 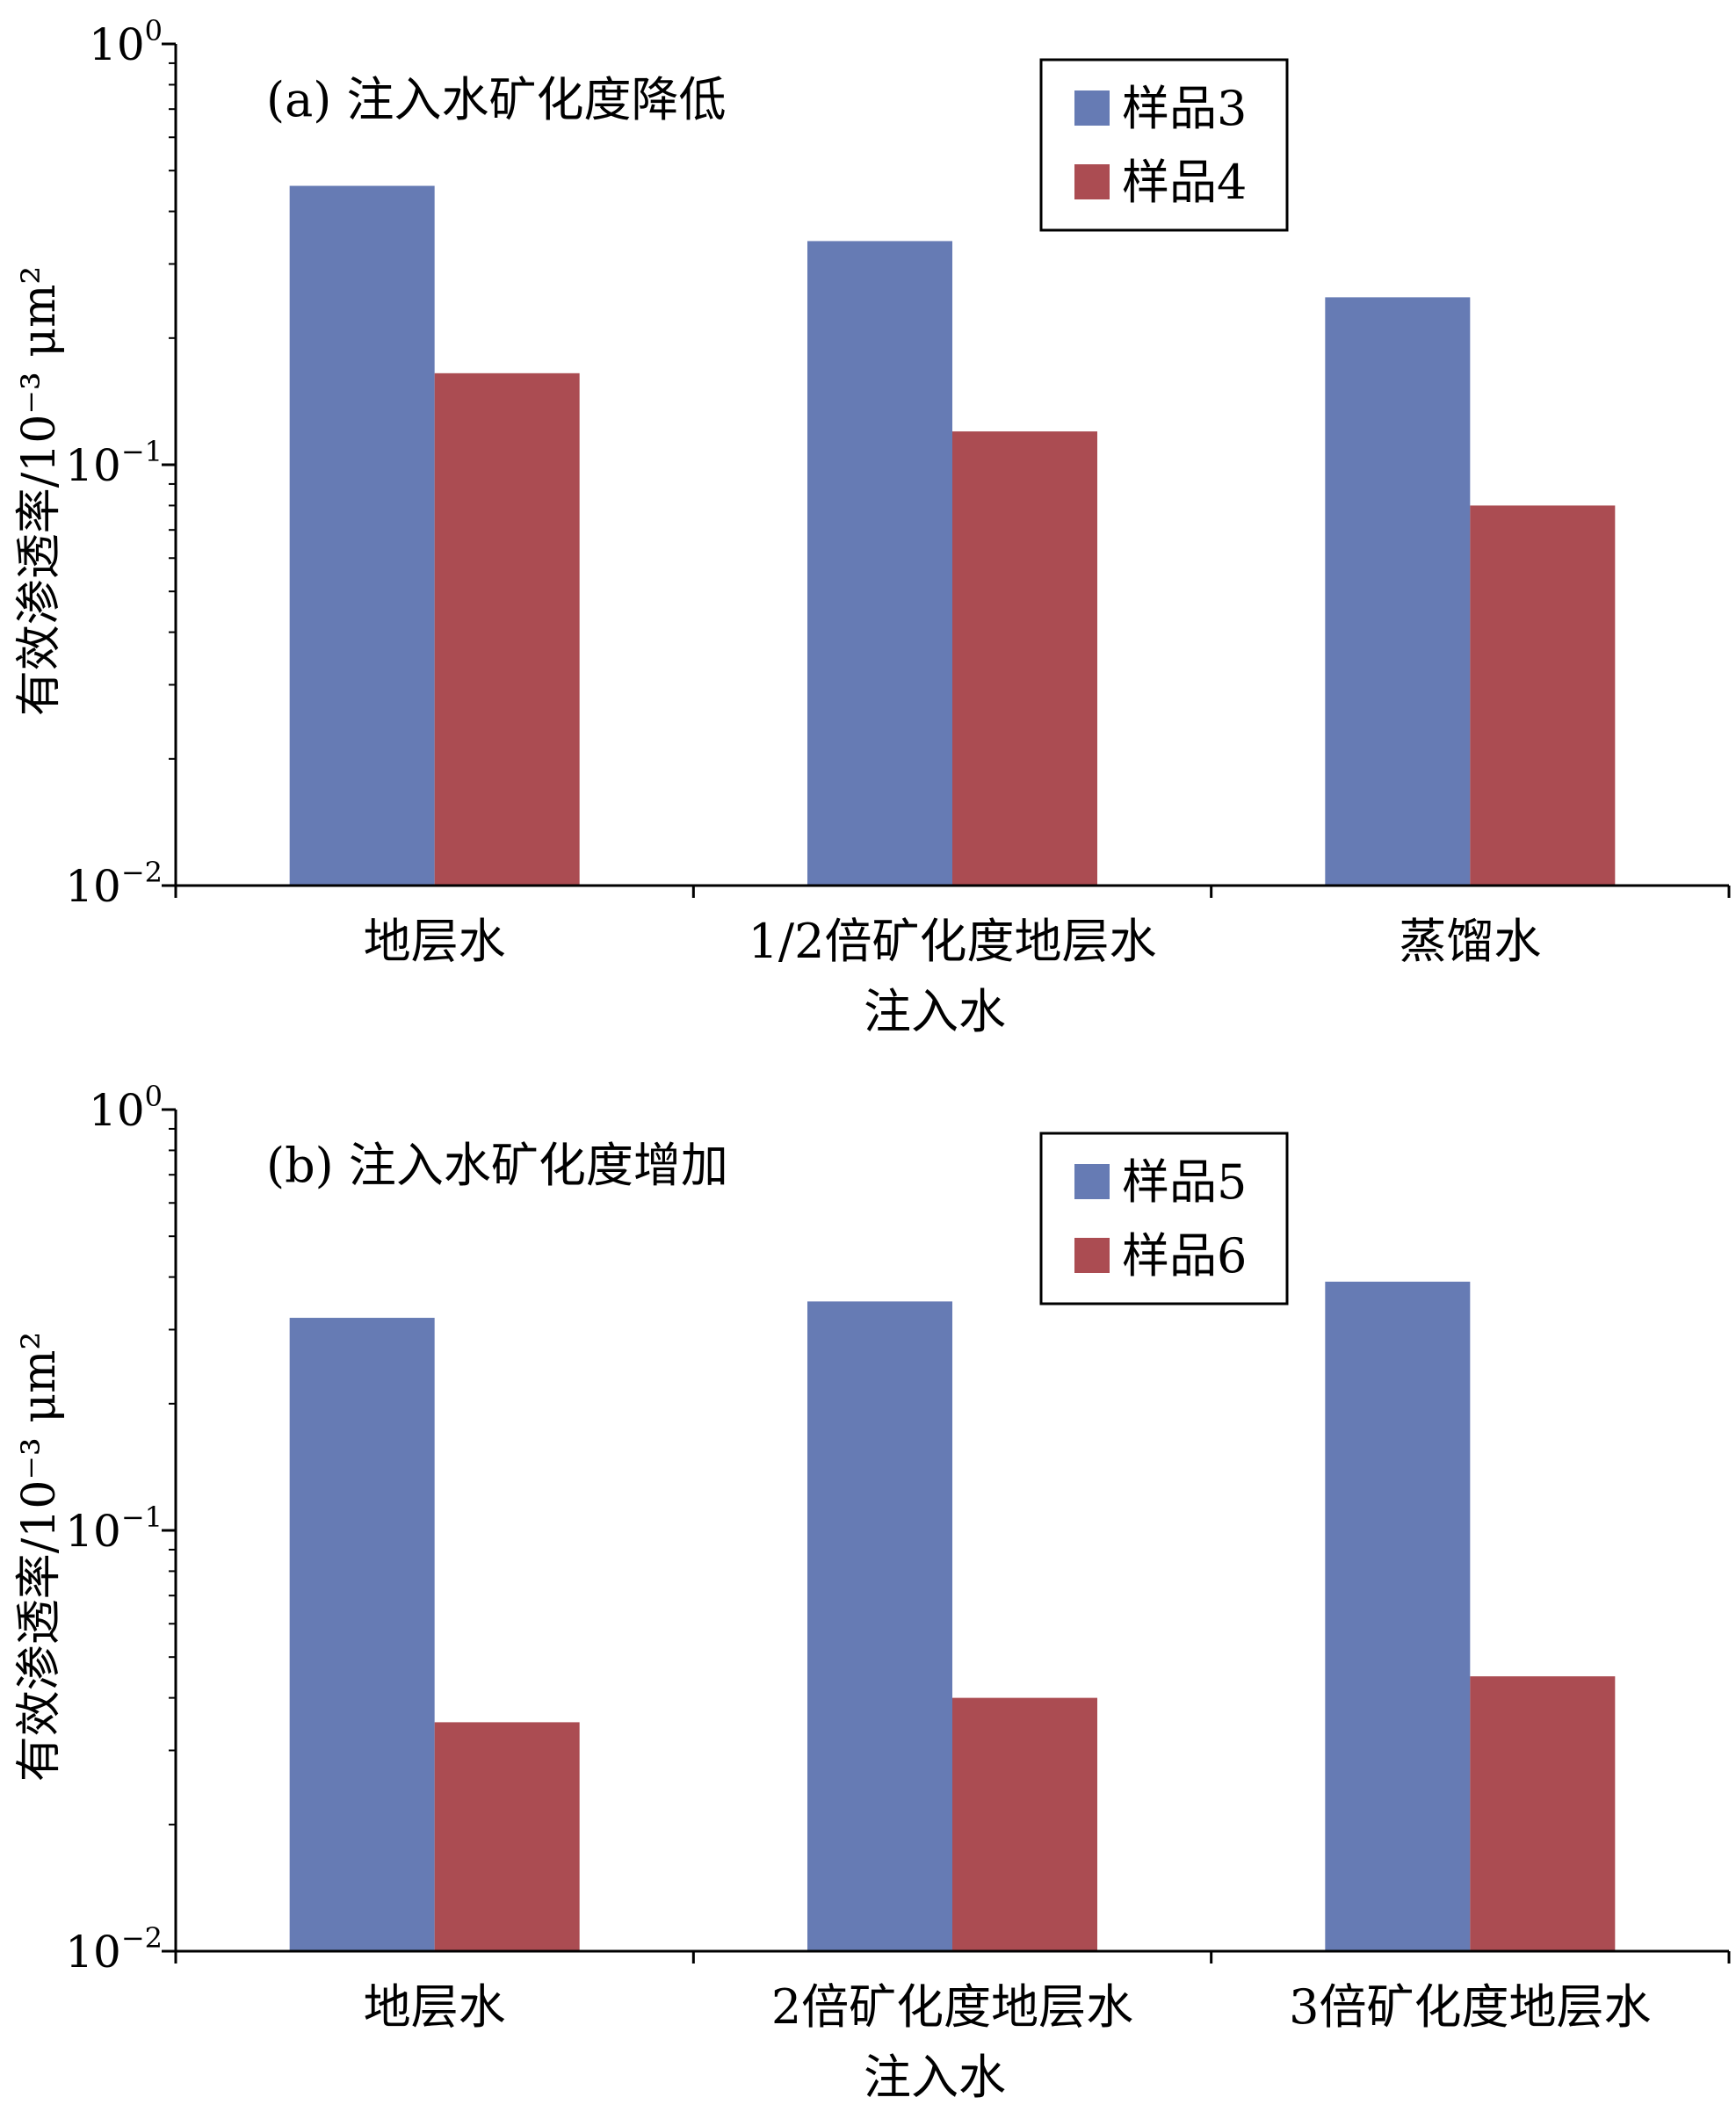 What do you see at coordinates (507, 1837) in the screenshot?
I see `bar-b-s2-c1` at bounding box center [507, 1837].